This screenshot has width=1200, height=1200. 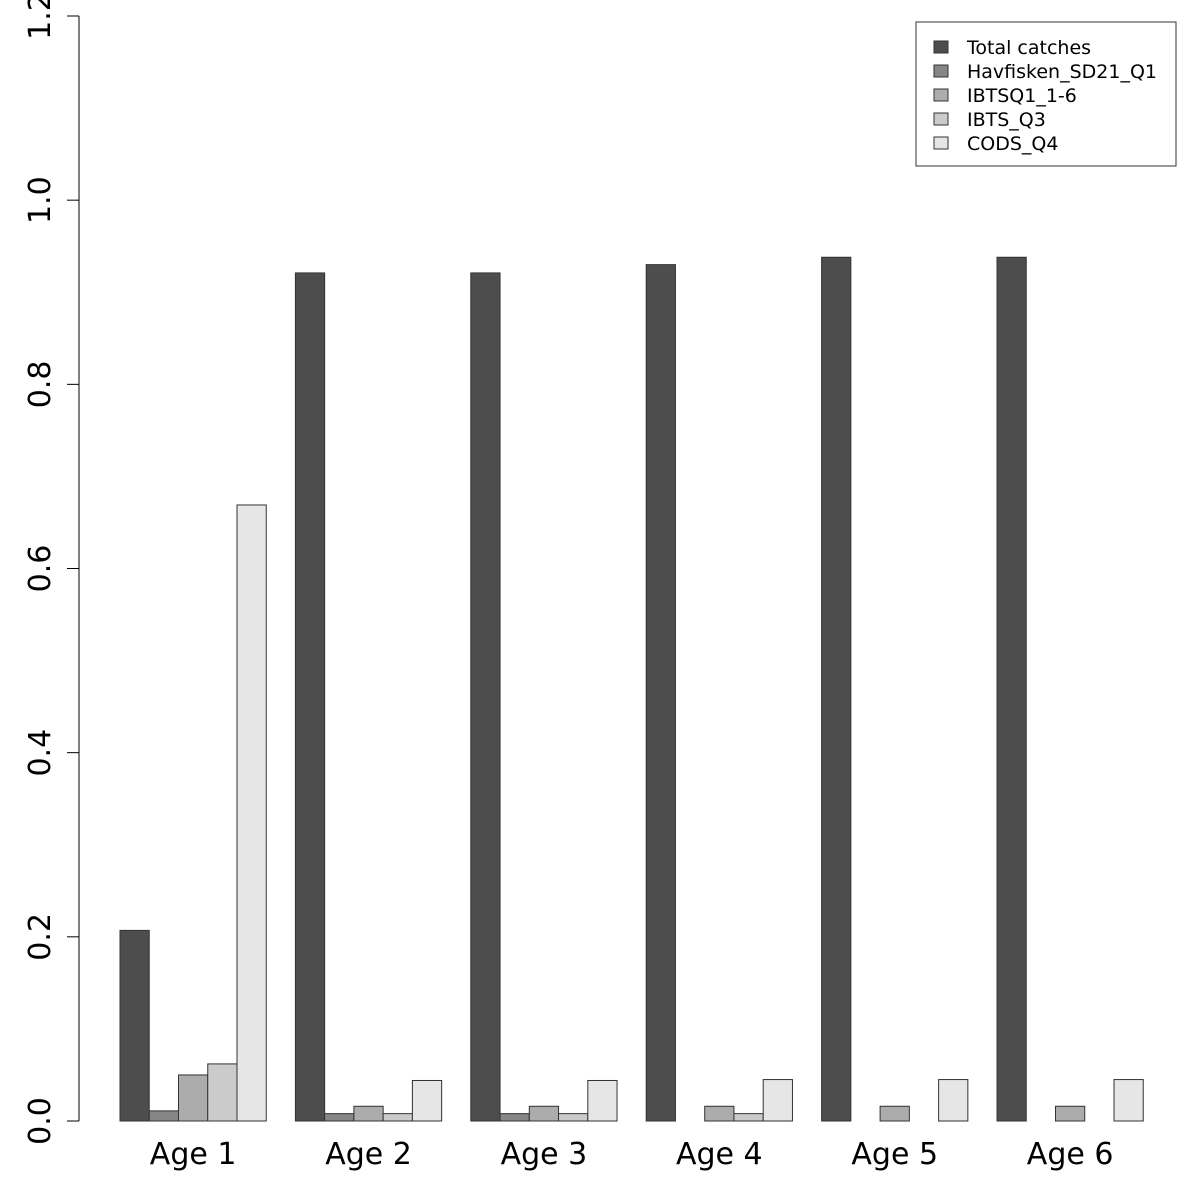 What do you see at coordinates (1028, 48) in the screenshot?
I see `legend-label: Total catches` at bounding box center [1028, 48].